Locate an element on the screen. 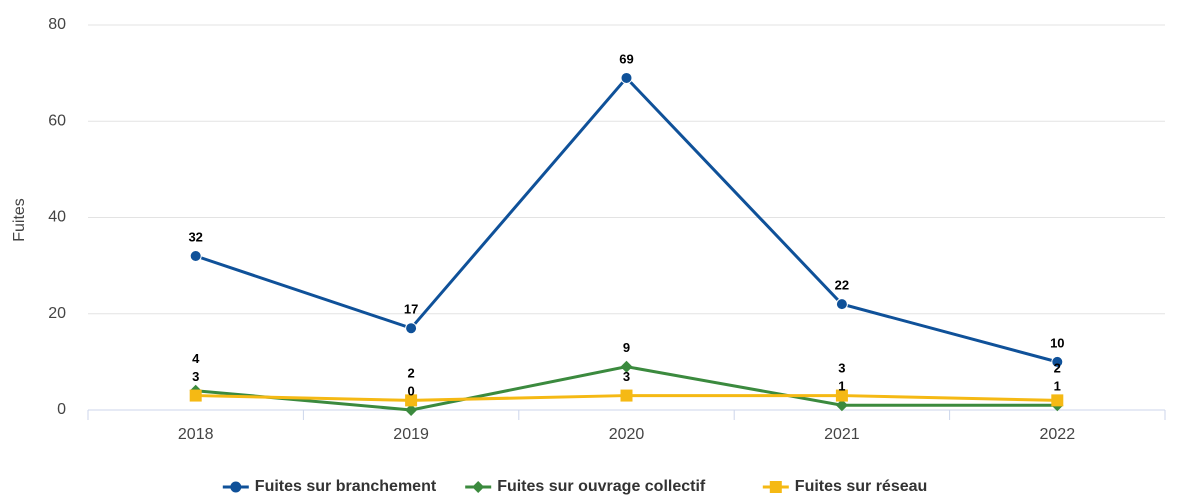 The image size is (1182, 497). x-tick-label: 2020 is located at coordinates (627, 434).